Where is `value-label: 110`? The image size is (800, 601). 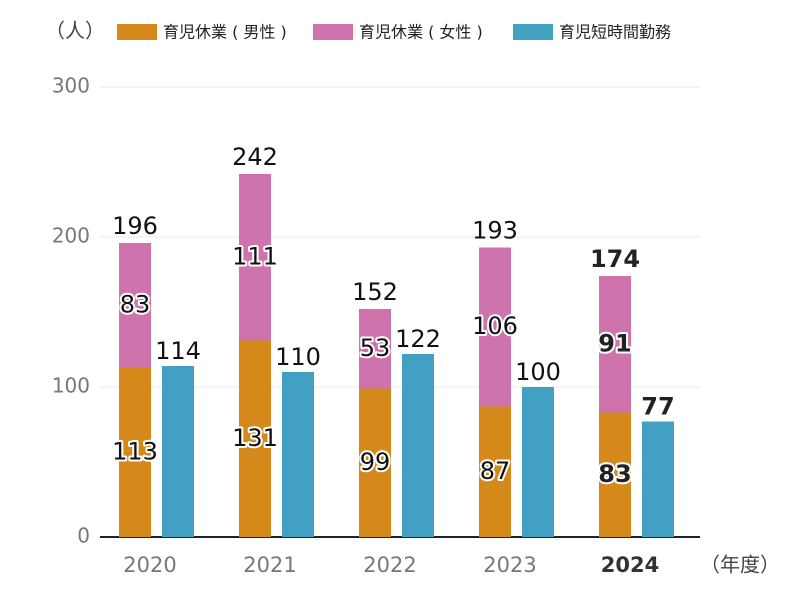 value-label: 110 is located at coordinates (298, 357).